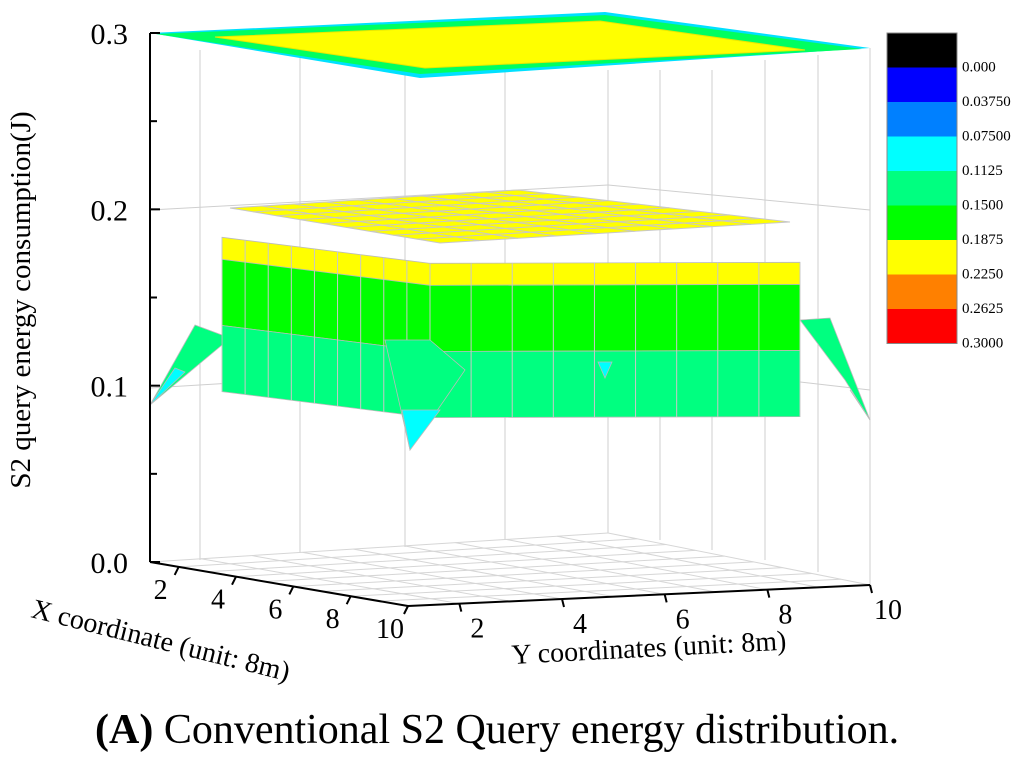 This screenshot has height=762, width=1024. I want to click on y-tick-label: 2, so click(477, 629).